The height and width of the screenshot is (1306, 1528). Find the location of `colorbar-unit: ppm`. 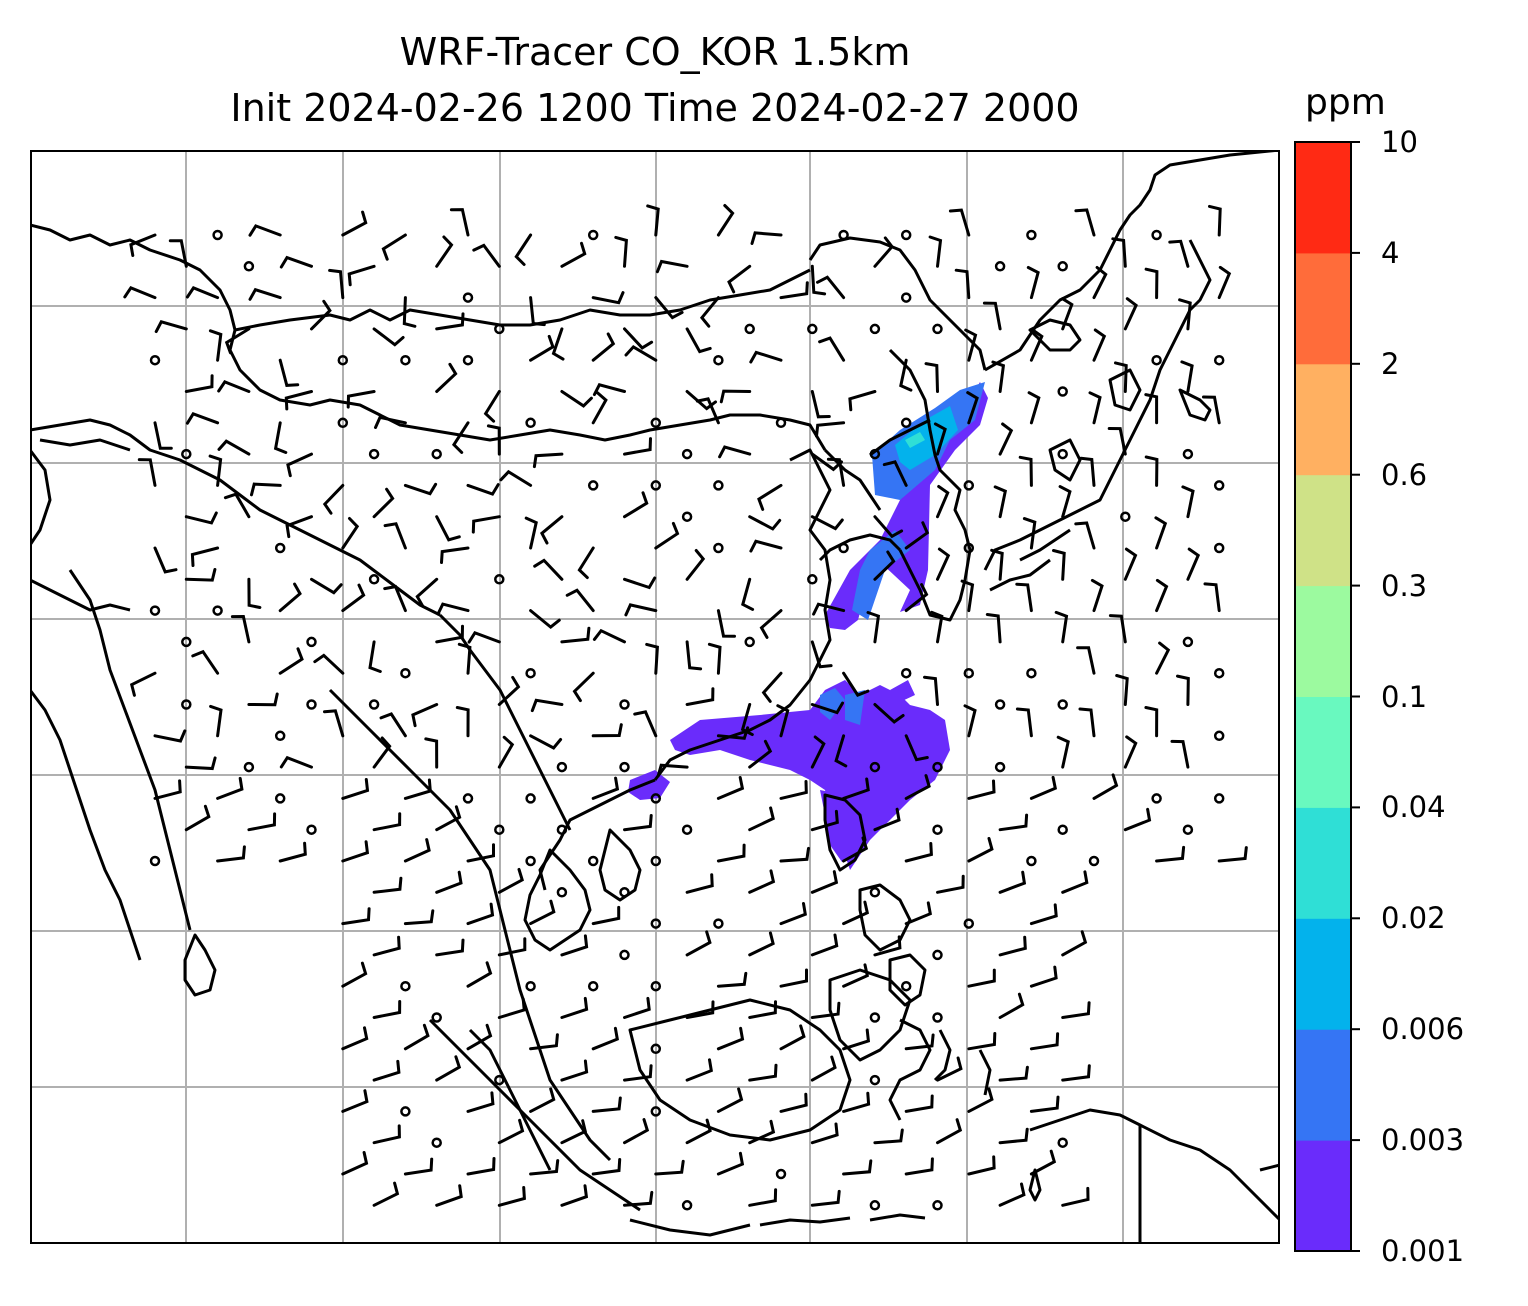

colorbar-unit: ppm is located at coordinates (1345, 102).